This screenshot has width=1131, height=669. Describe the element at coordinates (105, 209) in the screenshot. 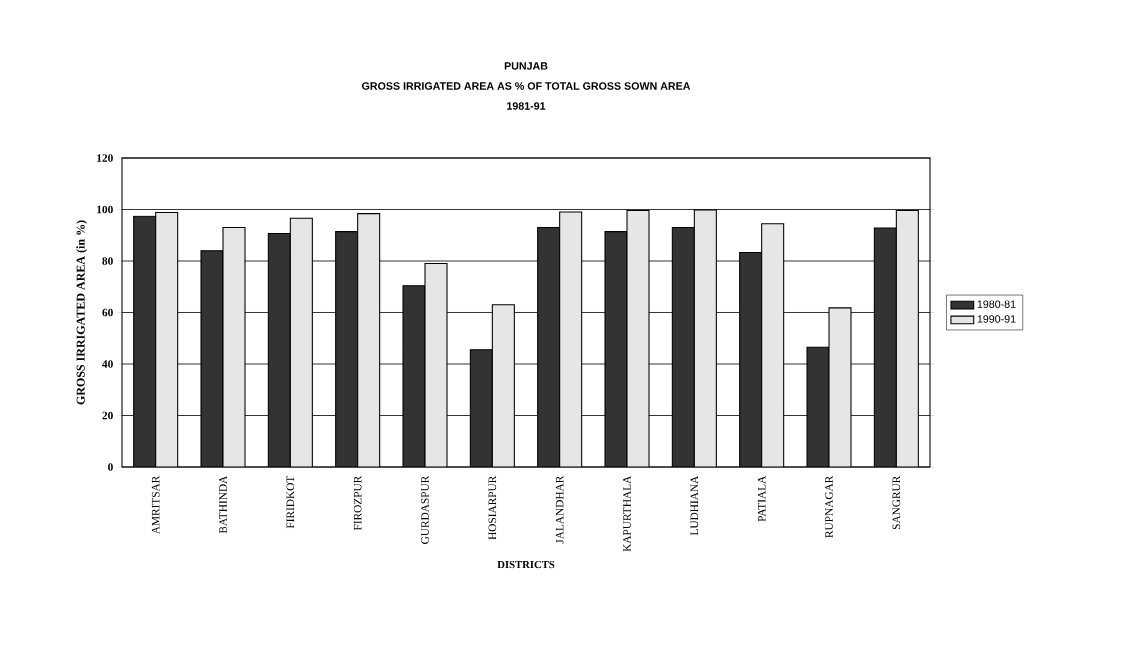

I see `y-tick-label: 100` at that location.